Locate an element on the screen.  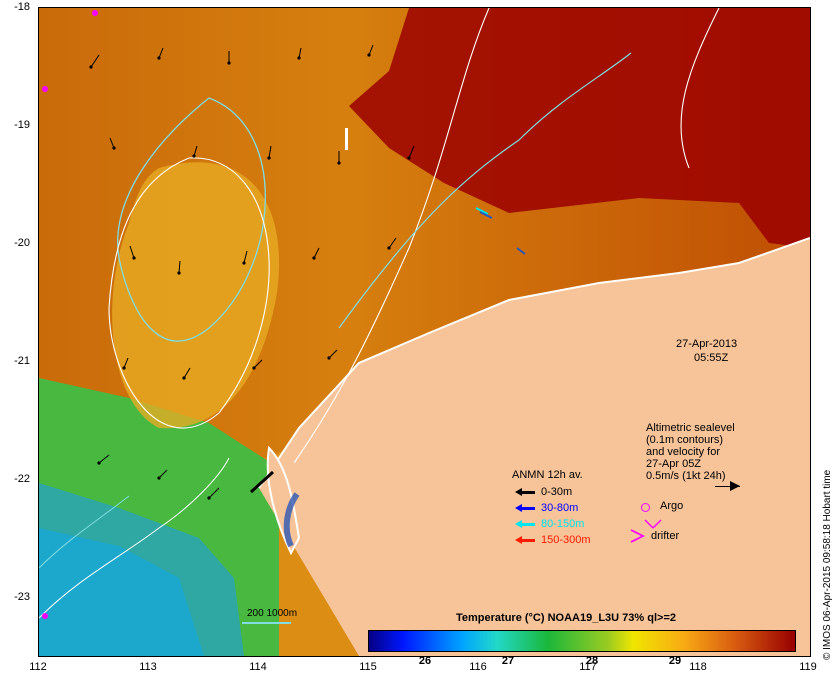
contour-legend-line is located at coordinates (266, 623).